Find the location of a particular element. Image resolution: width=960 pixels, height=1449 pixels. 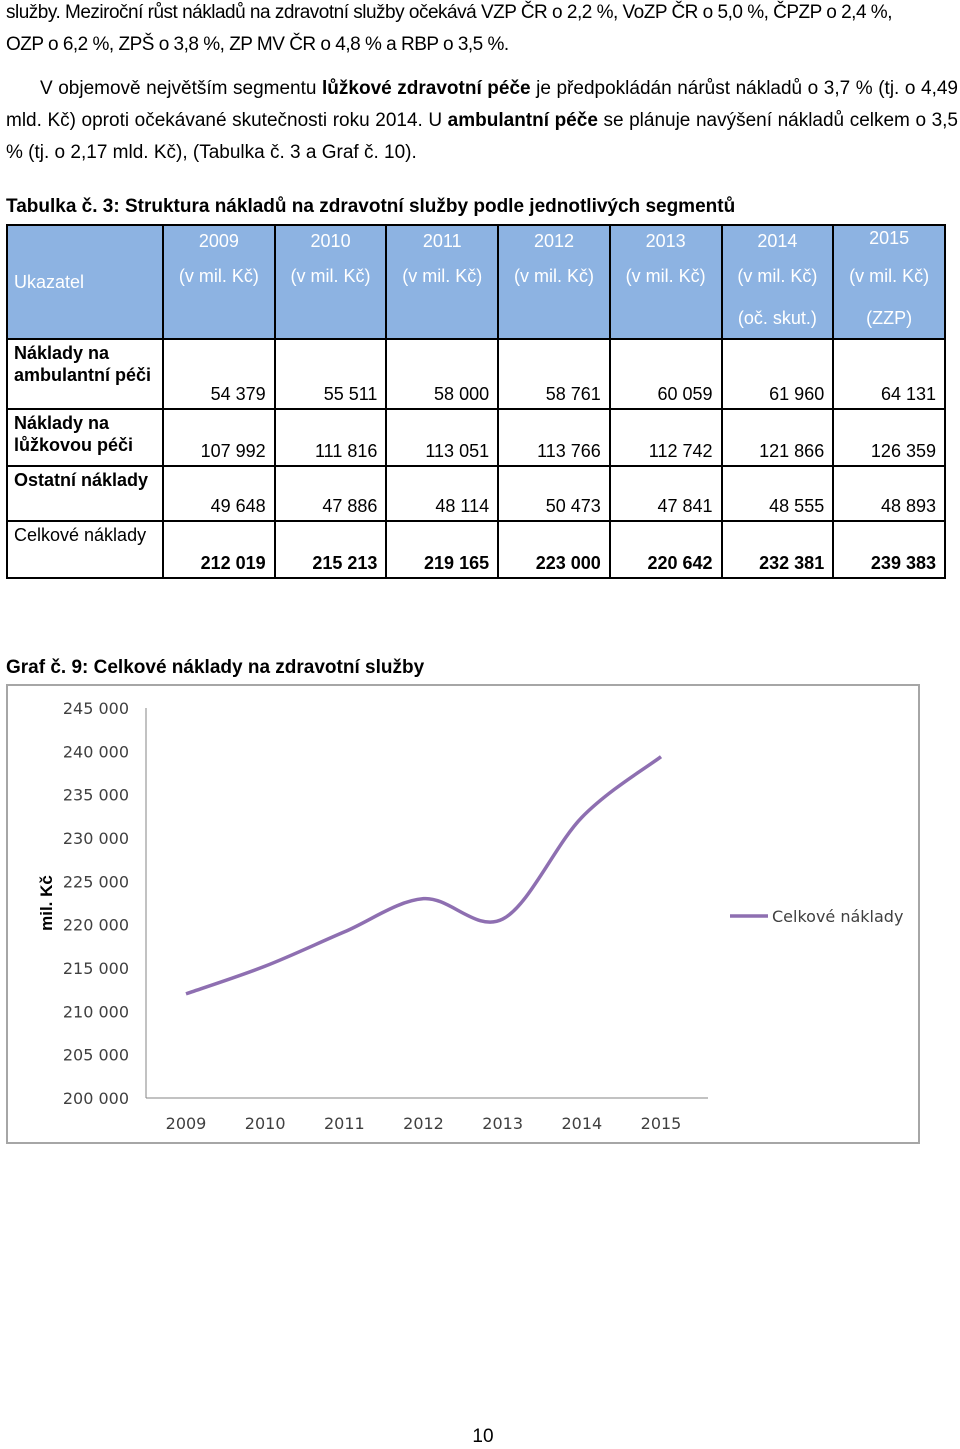

header-cell-2011: 2011 (v mil. Kč) is located at coordinates (442, 282).